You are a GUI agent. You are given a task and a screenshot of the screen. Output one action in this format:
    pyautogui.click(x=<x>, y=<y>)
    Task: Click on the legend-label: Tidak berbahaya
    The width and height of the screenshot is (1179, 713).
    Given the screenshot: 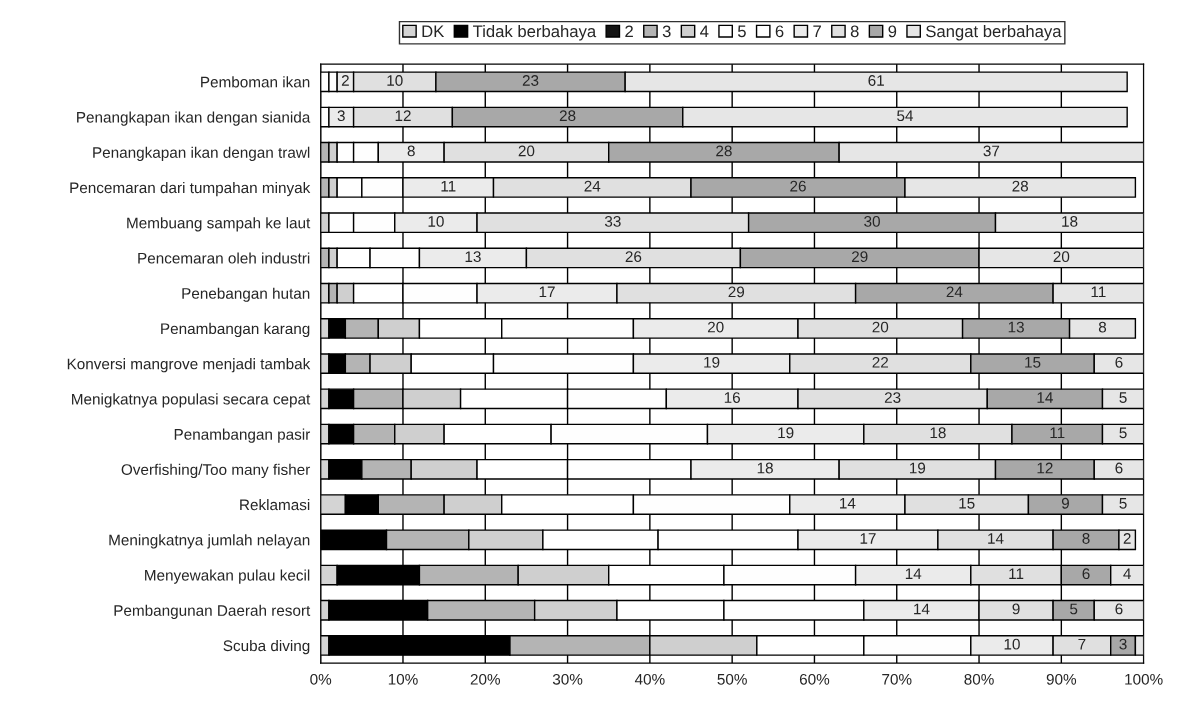 What is the action you would take?
    pyautogui.click(x=535, y=32)
    